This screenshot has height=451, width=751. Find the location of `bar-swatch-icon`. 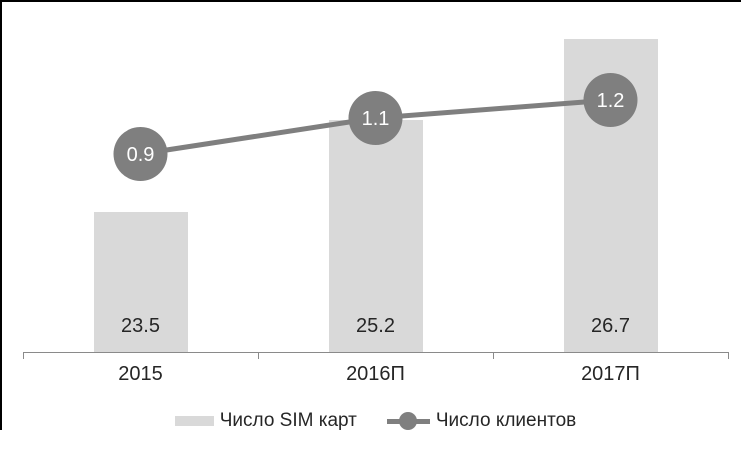

bar-swatch-icon is located at coordinates (194, 421).